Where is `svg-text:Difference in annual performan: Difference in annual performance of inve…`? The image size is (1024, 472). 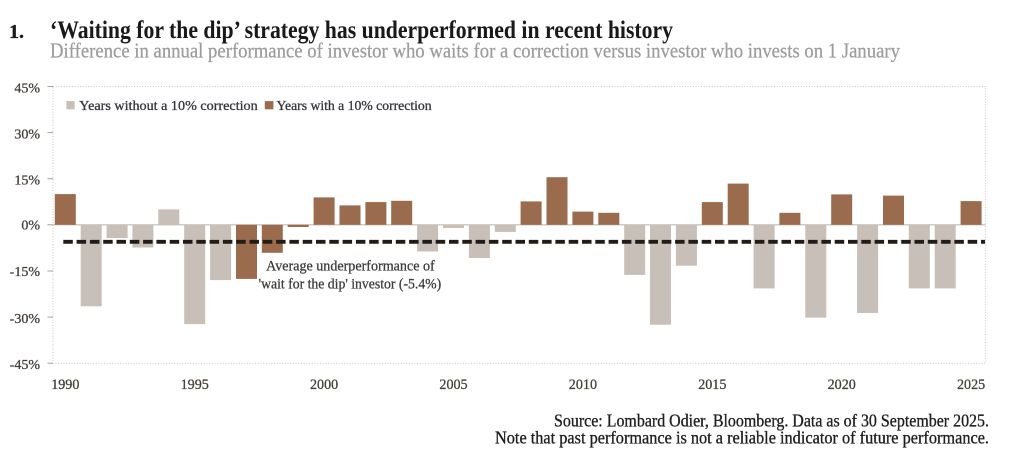 svg-text:Difference in annual performan: Difference in annual performance of inve… is located at coordinates (475, 51).